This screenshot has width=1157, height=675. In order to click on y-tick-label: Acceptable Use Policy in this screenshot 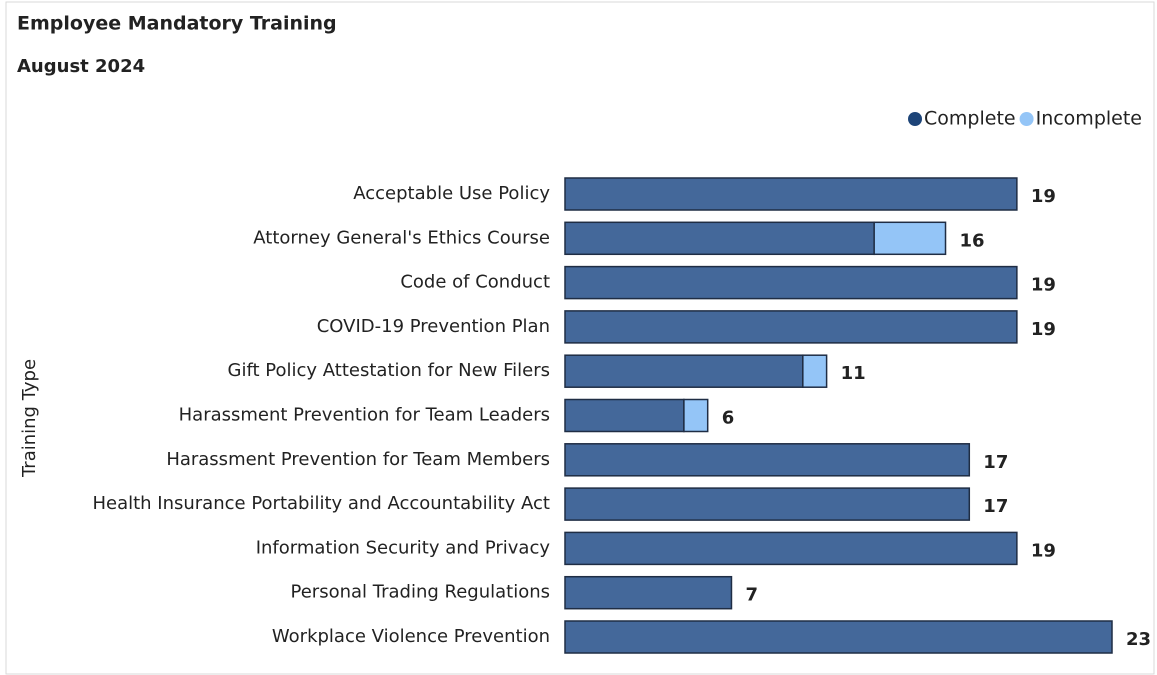, I will do `click(451, 193)`.